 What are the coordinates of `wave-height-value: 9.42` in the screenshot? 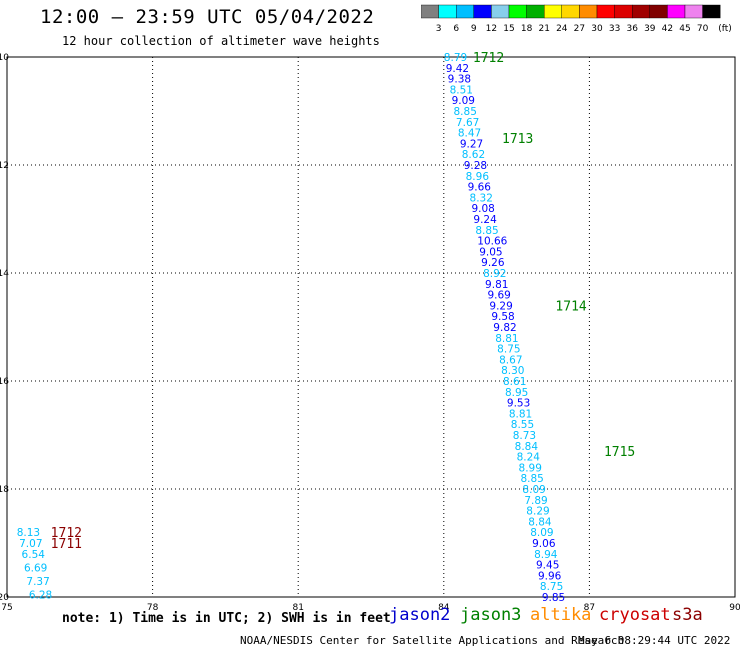 It's located at (457, 69).